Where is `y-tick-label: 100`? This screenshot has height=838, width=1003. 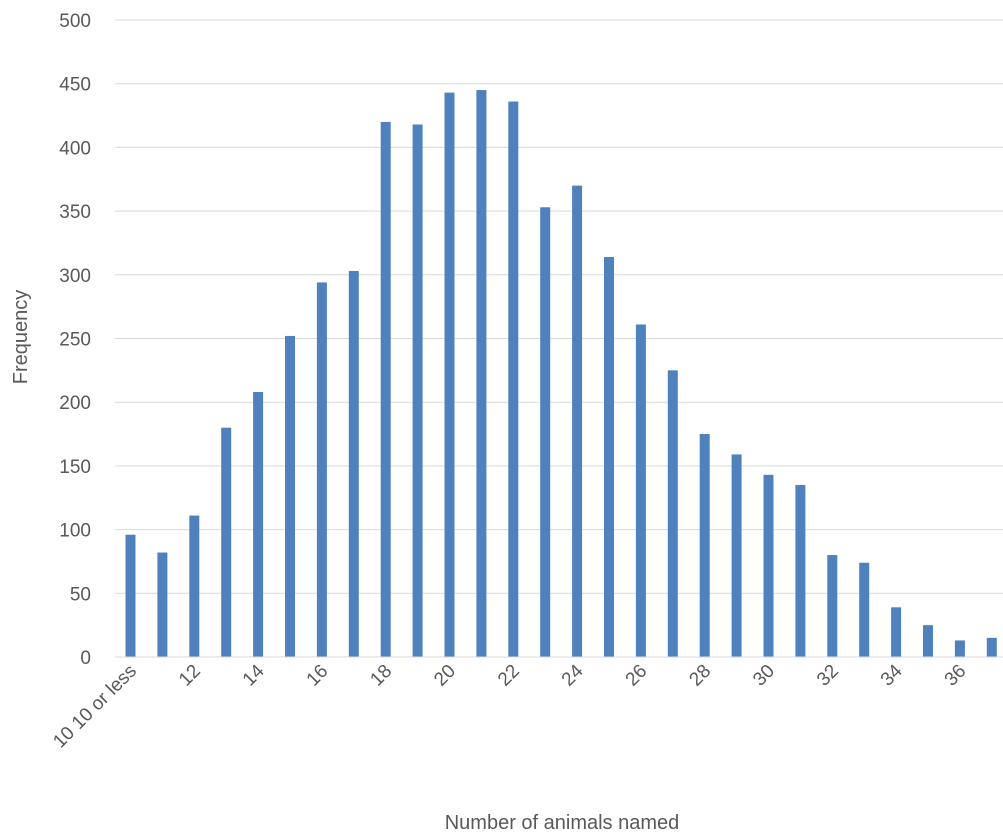
y-tick-label: 100 is located at coordinates (75, 531).